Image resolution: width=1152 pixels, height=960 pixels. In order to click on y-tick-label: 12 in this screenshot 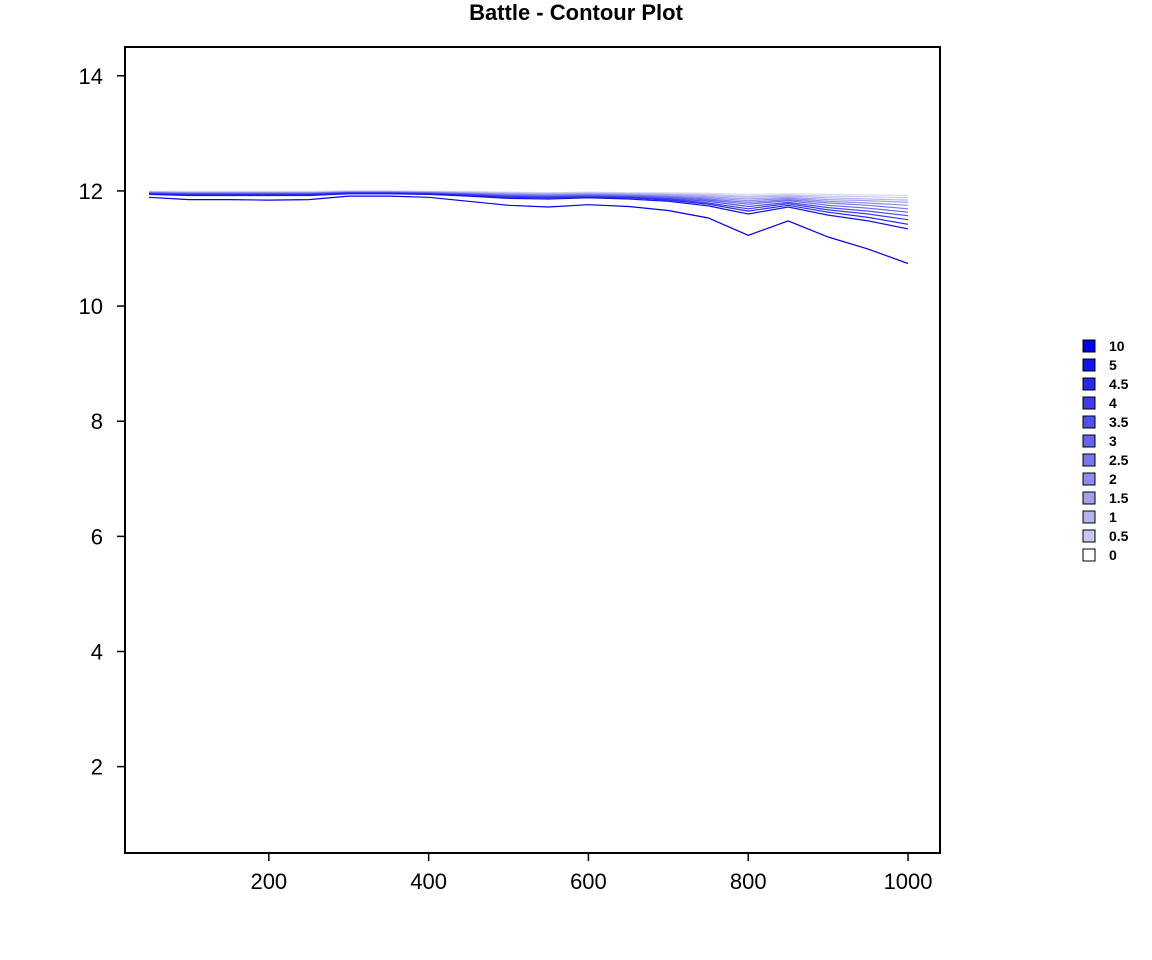, I will do `click(91, 191)`.